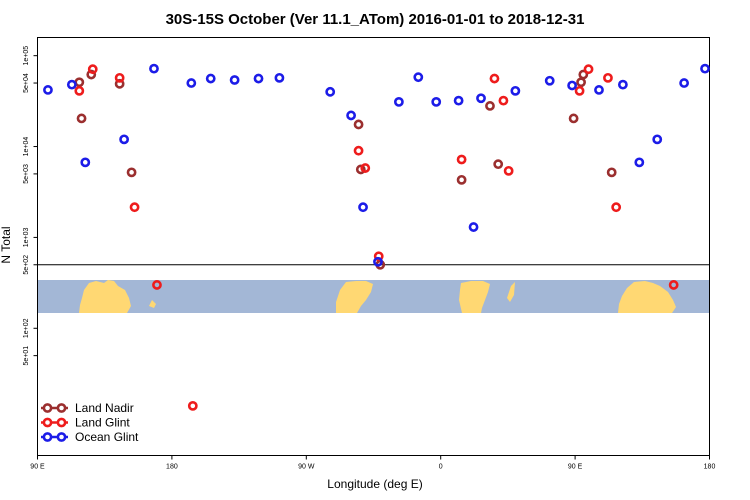  I want to click on map-ocean, so click(373, 296).